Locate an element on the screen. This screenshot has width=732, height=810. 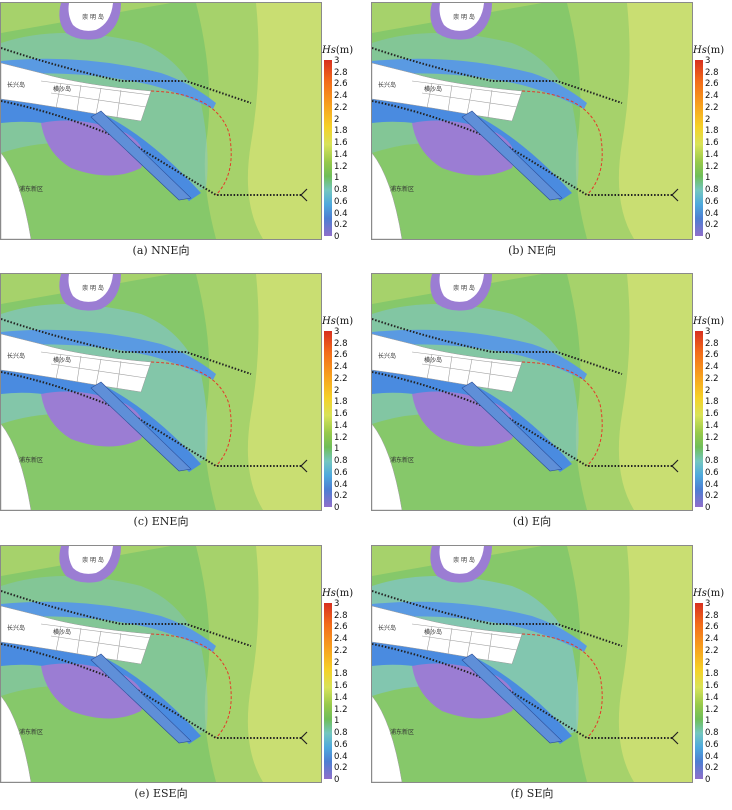
panel-caption: (a) NNE向 is located at coordinates (161, 250).